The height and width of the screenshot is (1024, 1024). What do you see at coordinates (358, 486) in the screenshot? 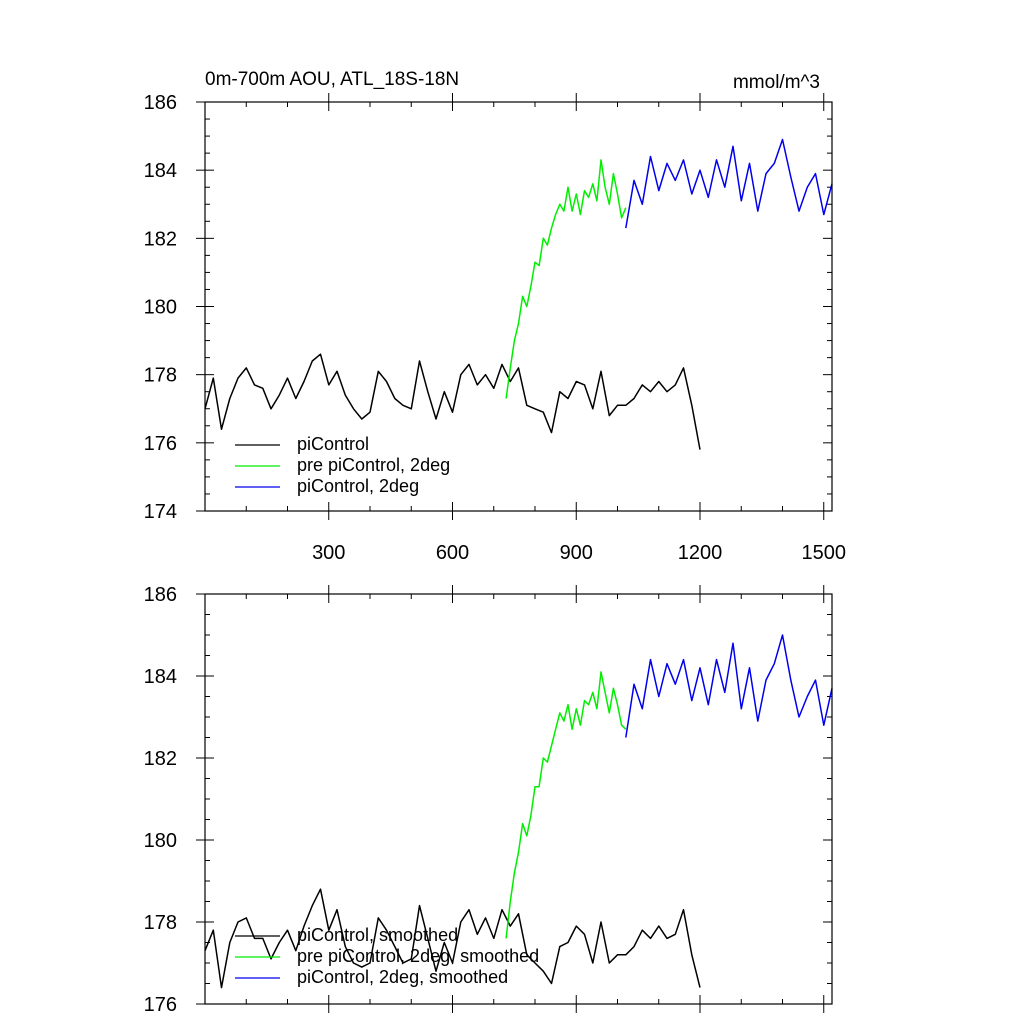
I see `legend-label: piControl, 2deg` at bounding box center [358, 486].